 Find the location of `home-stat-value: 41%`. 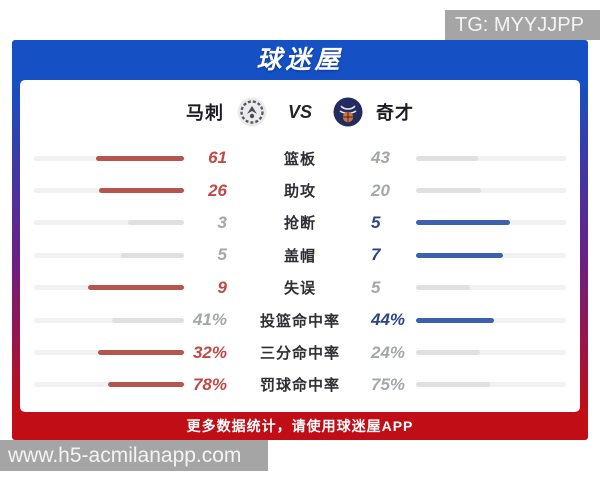

home-stat-value: 41% is located at coordinates (209, 320).